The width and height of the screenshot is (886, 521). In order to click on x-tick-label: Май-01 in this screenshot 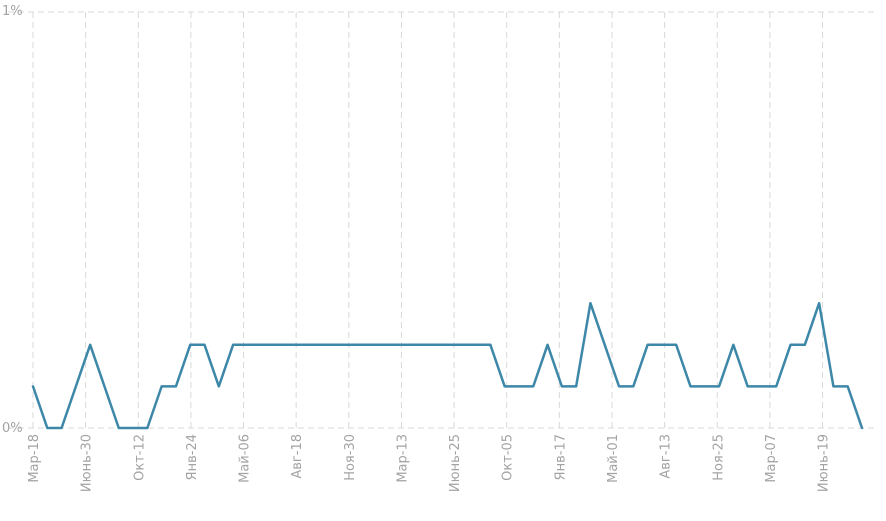, I will do `click(613, 458)`.